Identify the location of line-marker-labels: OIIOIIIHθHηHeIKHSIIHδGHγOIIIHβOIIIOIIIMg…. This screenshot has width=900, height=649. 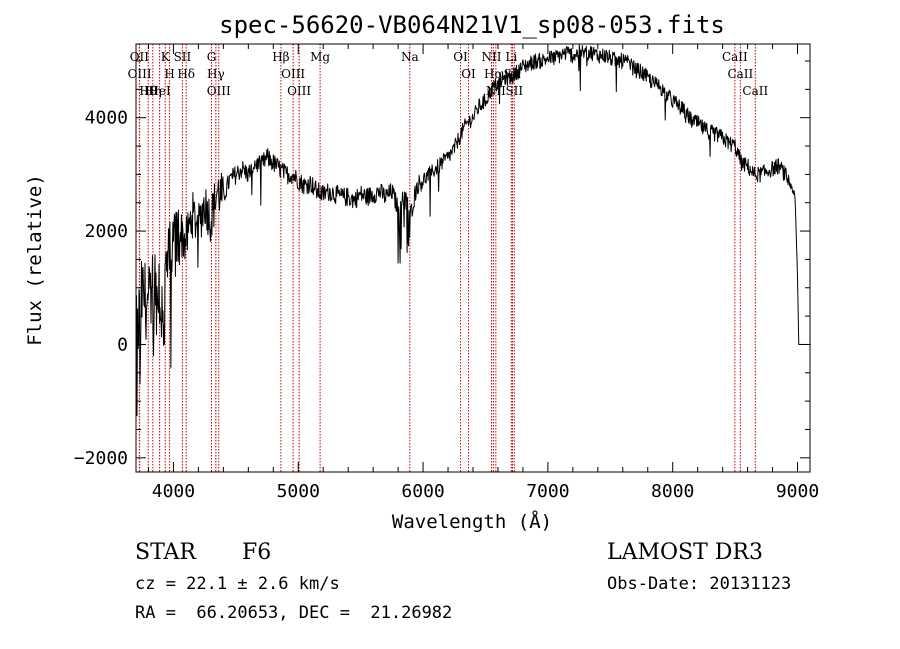
(448, 74).